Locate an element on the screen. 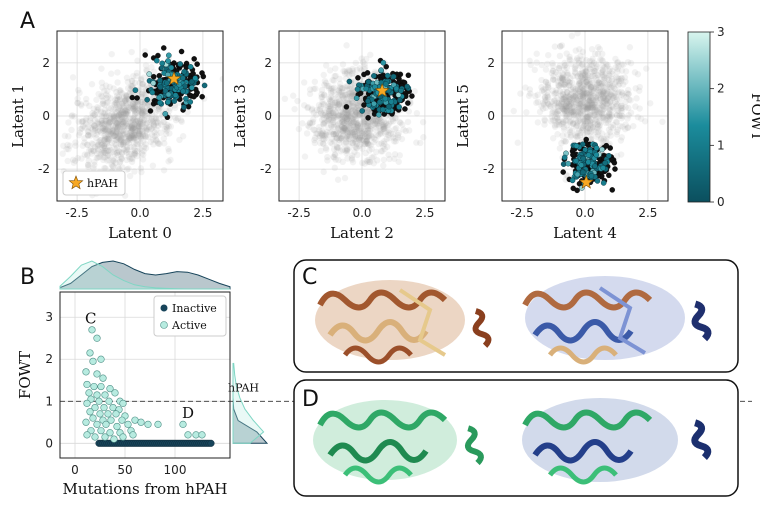 This screenshot has width=760, height=513. legend-inactive-marker is located at coordinates (164, 308).